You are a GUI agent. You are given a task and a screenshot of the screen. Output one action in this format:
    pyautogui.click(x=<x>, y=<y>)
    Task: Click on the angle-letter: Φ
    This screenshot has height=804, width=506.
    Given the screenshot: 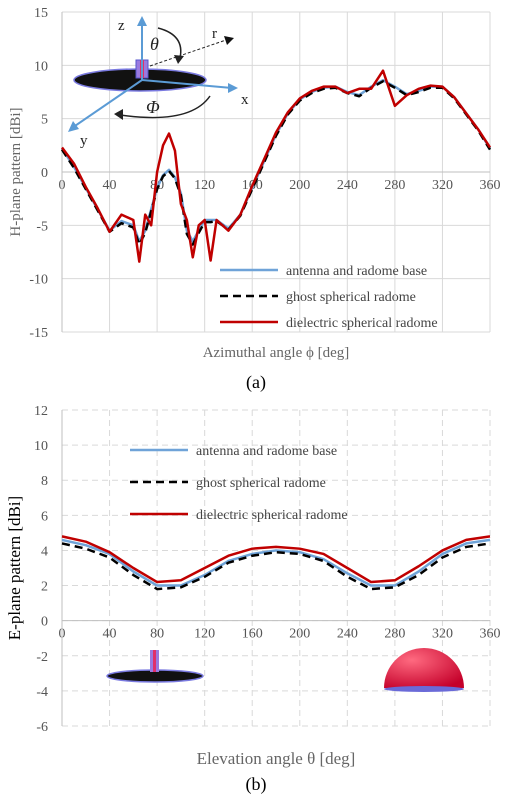 What is the action you would take?
    pyautogui.click(x=153, y=107)
    